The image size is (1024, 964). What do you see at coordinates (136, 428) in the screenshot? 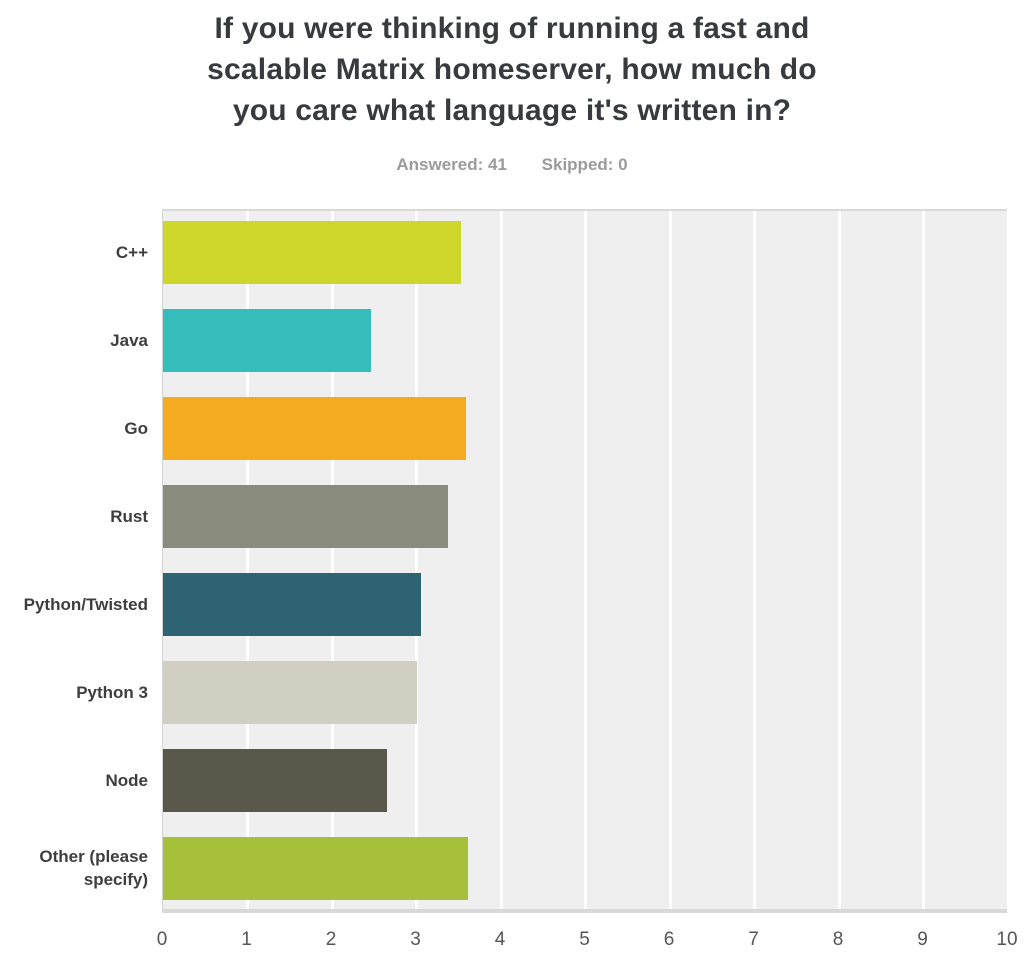
I see `category-label-go: Go` at bounding box center [136, 428].